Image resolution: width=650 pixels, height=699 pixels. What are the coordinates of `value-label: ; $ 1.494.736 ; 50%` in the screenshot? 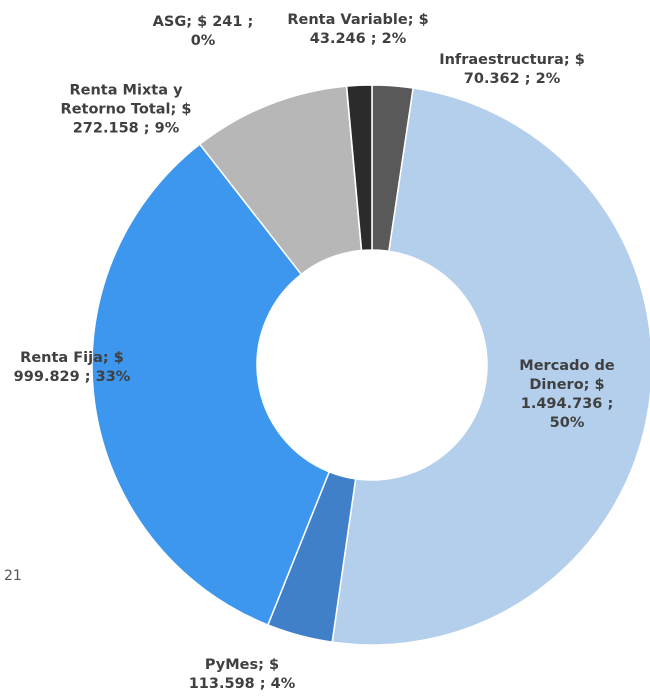 It's located at (567, 404).